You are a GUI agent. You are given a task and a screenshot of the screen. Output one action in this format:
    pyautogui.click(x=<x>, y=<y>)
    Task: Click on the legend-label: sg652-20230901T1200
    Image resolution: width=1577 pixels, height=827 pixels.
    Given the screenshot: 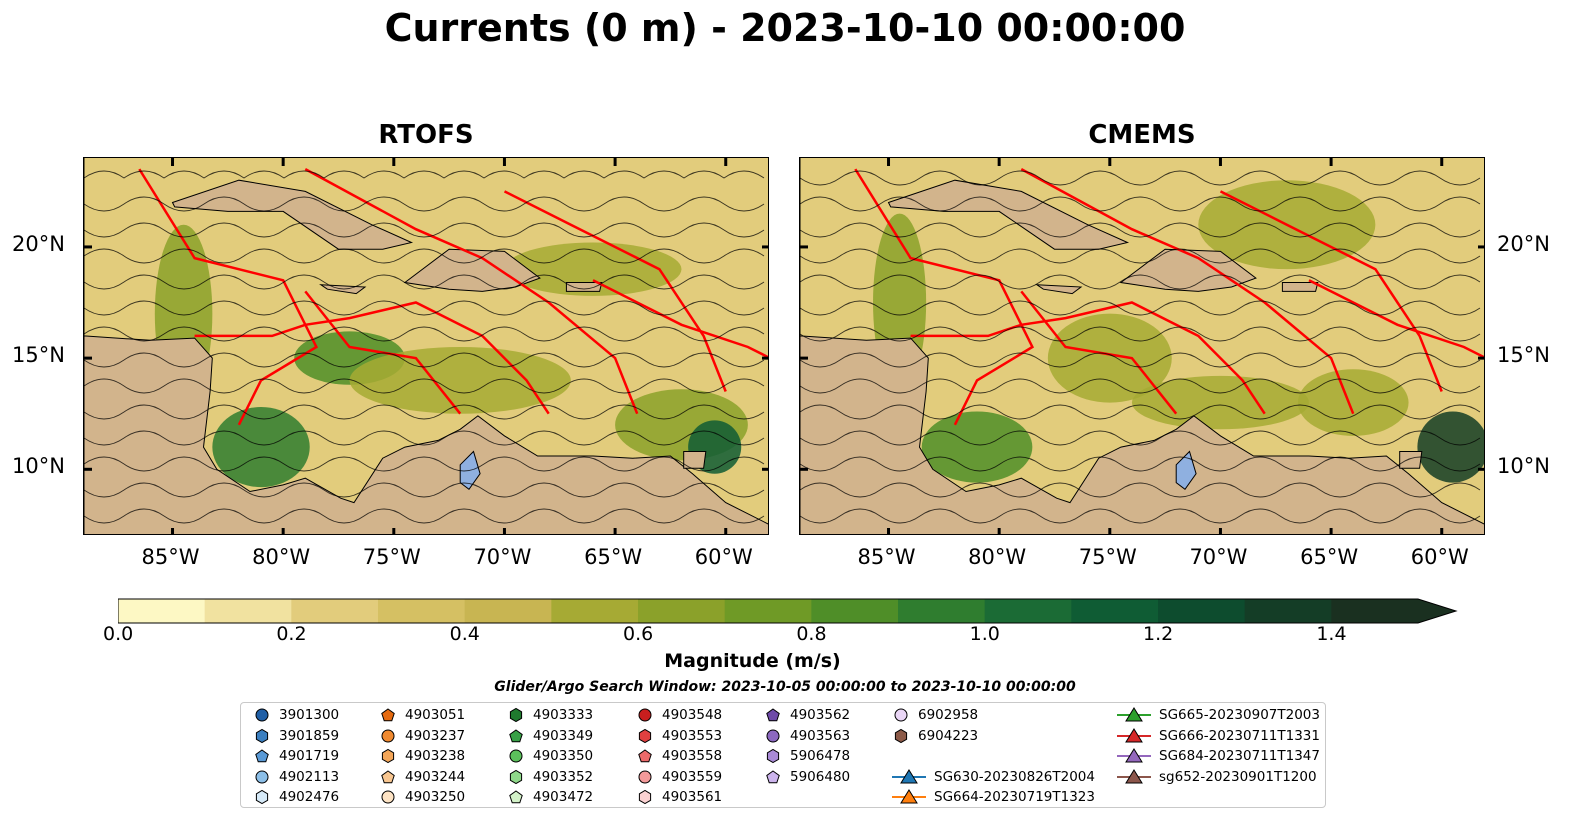 What is the action you would take?
    pyautogui.click(x=1238, y=776)
    